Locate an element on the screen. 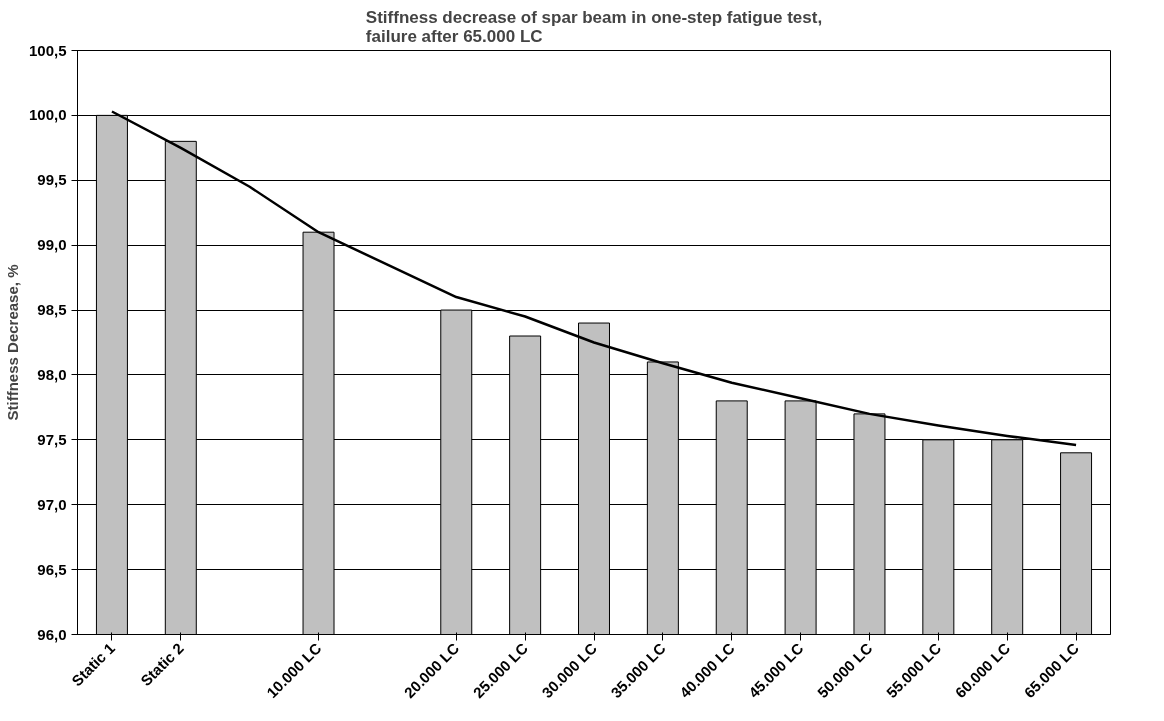 This screenshot has height=721, width=1164. y-tick-label: 96,5 is located at coordinates (52, 569).